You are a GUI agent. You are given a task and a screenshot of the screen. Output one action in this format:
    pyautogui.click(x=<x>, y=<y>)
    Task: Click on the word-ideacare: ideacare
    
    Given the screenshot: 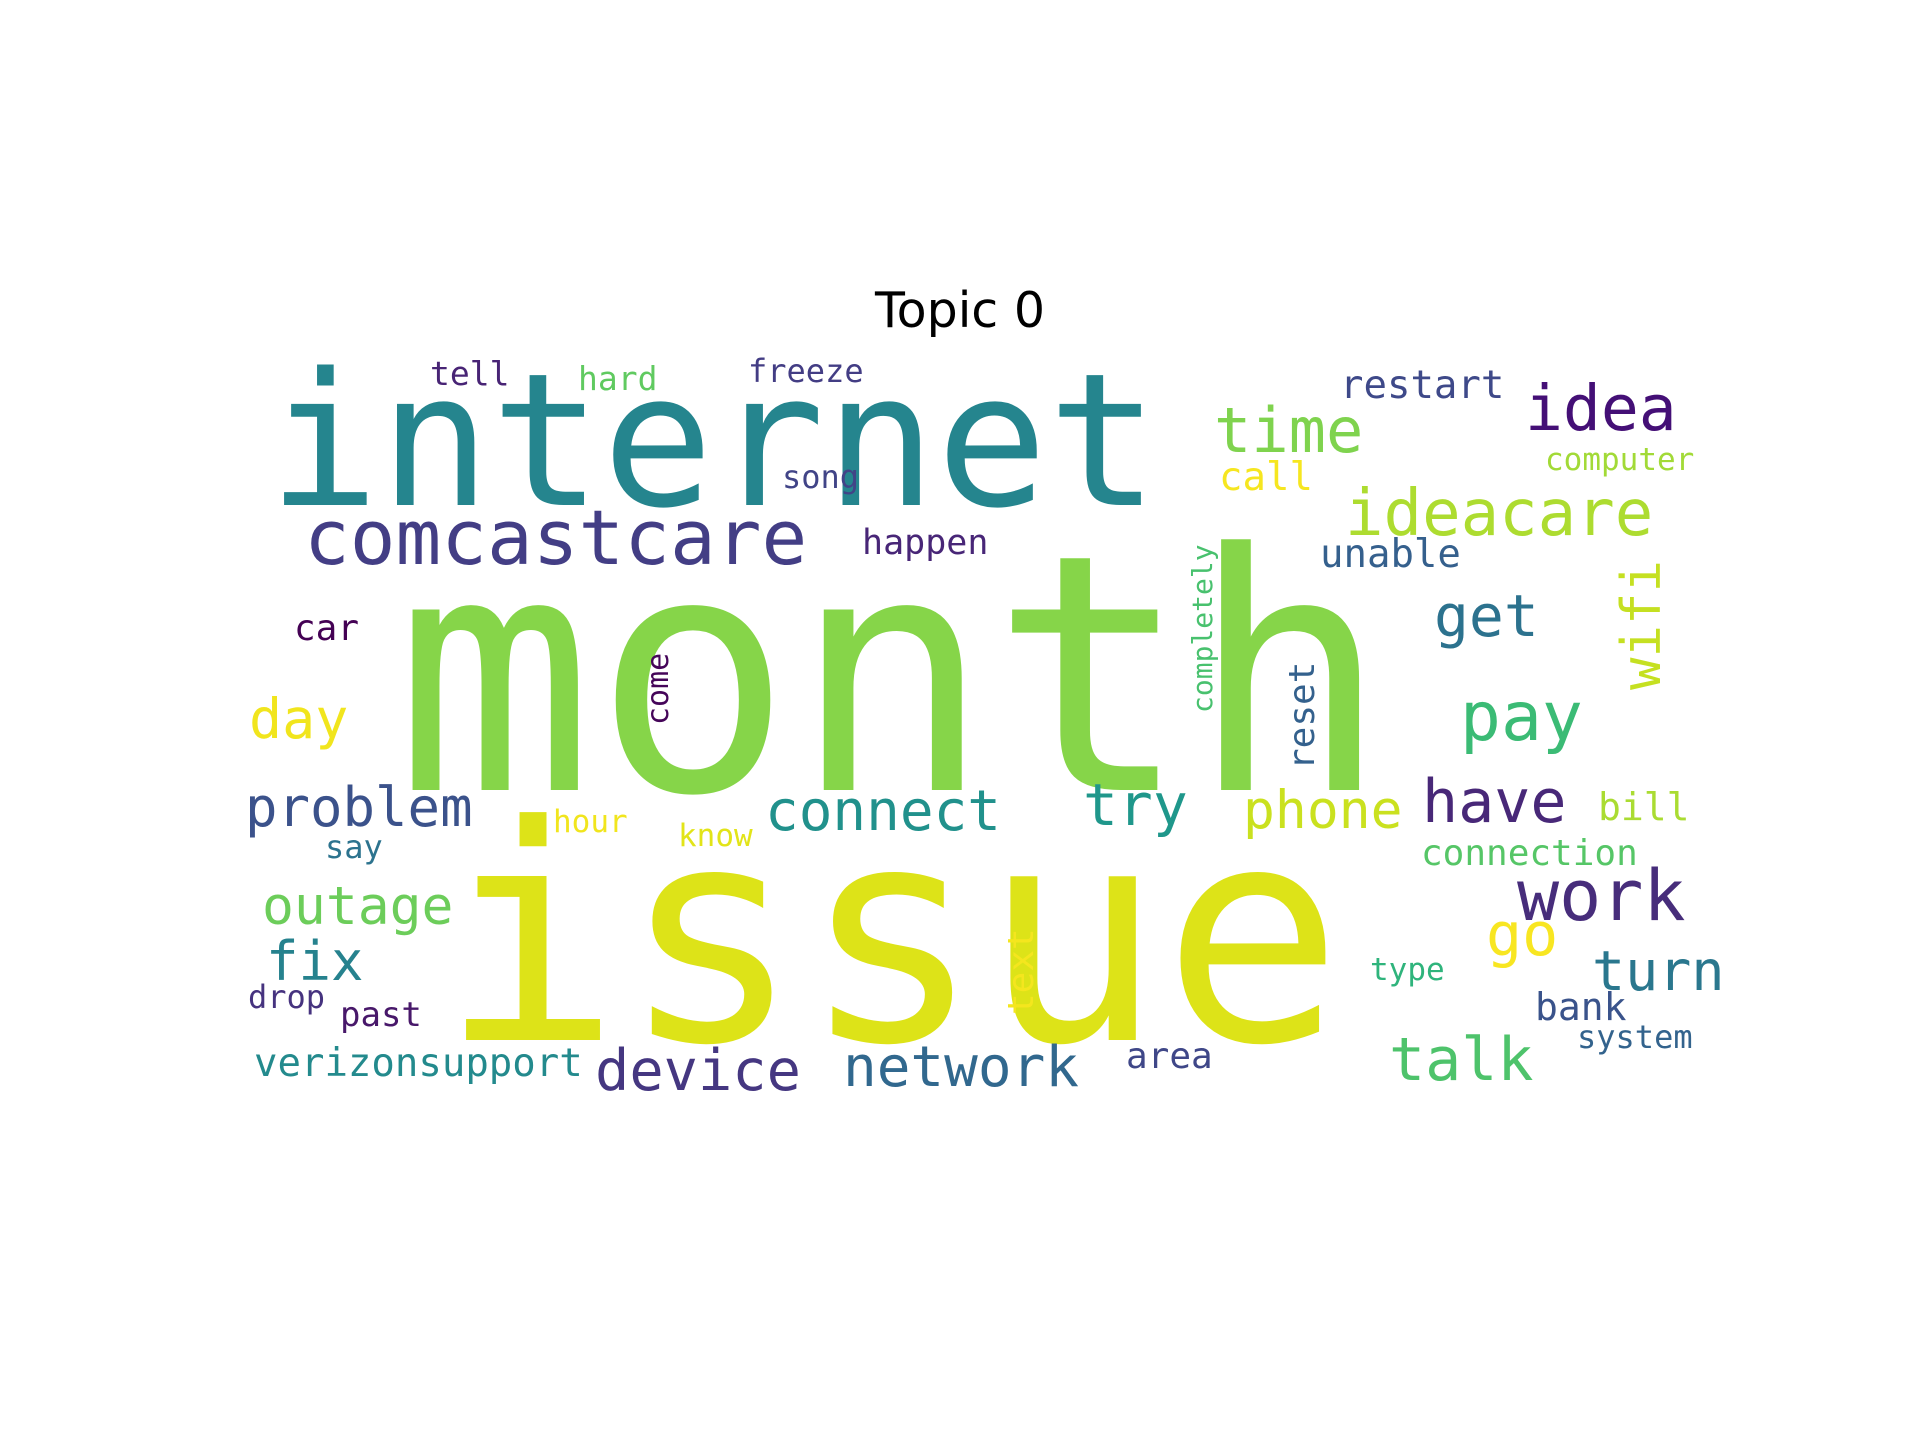 What is the action you would take?
    pyautogui.click(x=1499, y=514)
    